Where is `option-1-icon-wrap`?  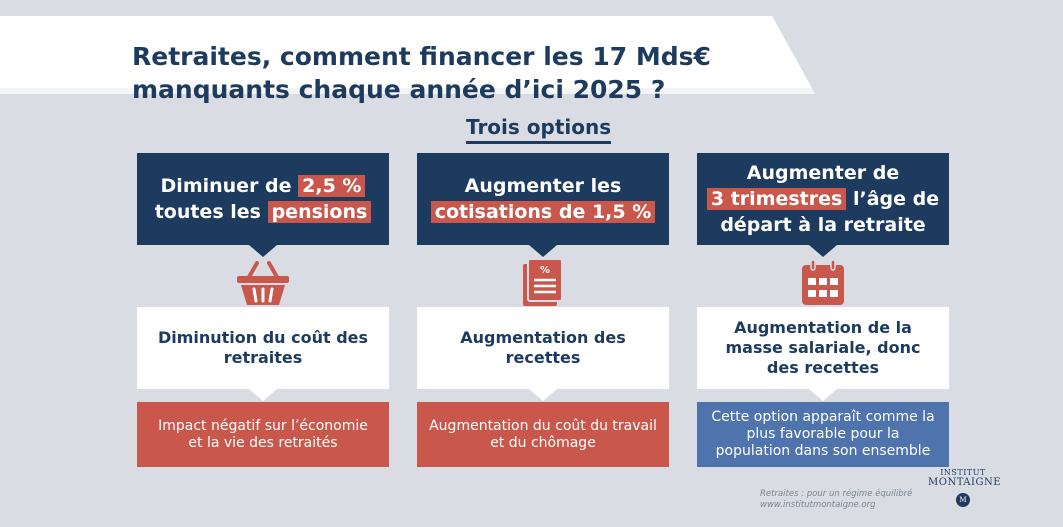 option-1-icon-wrap is located at coordinates (263, 283).